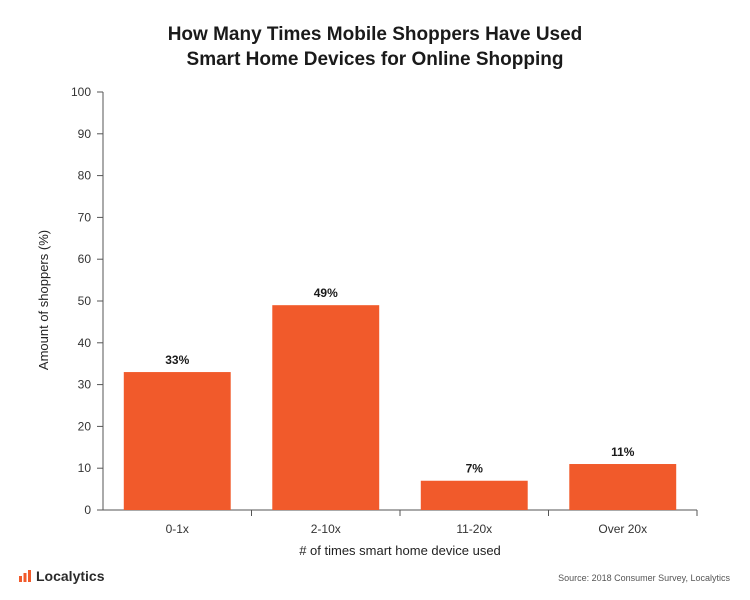  Describe the element at coordinates (85, 301) in the screenshot. I see `y-tick-label: 50` at that location.